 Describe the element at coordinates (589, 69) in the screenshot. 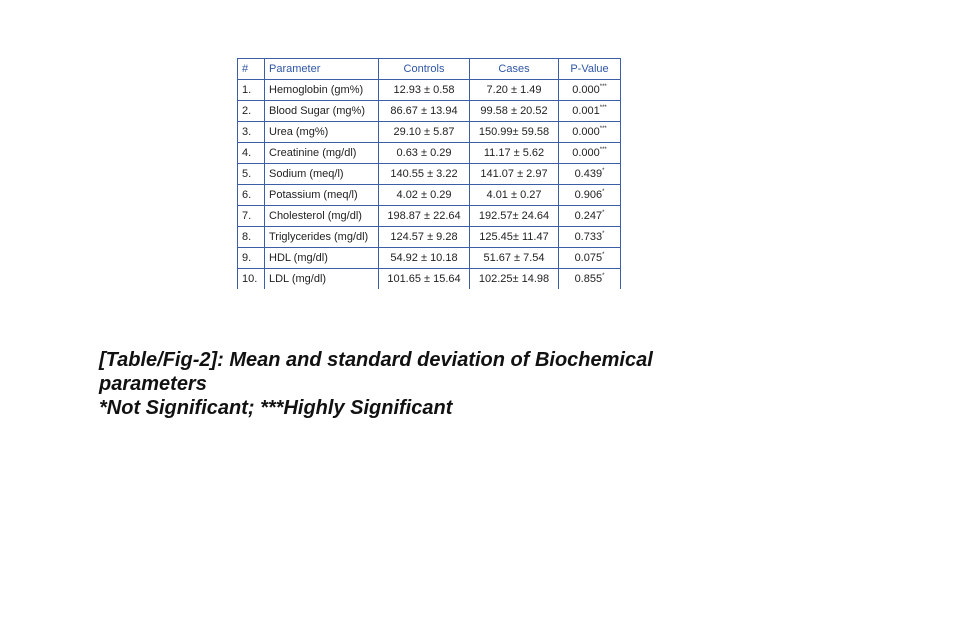

I see `header-p-value: P-Value` at that location.